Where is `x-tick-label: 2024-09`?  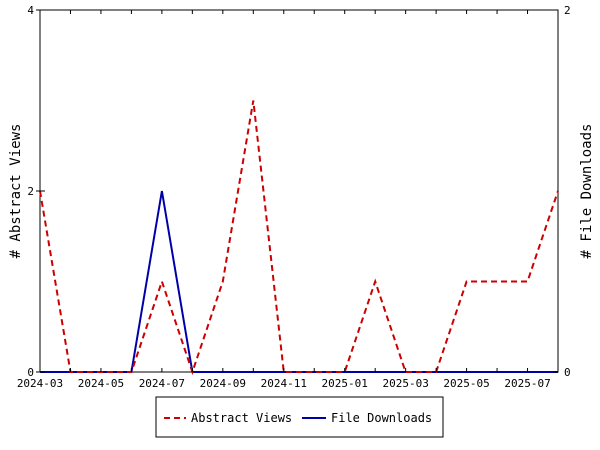
x-tick-label: 2024-09 is located at coordinates (223, 383).